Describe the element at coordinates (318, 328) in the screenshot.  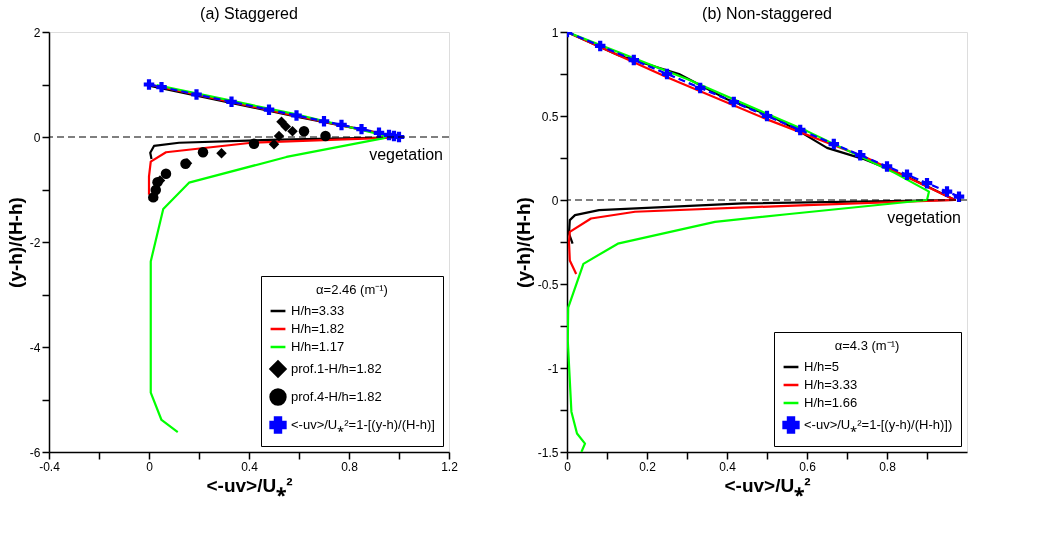
I see `legend-label: H/h=1.82` at that location.